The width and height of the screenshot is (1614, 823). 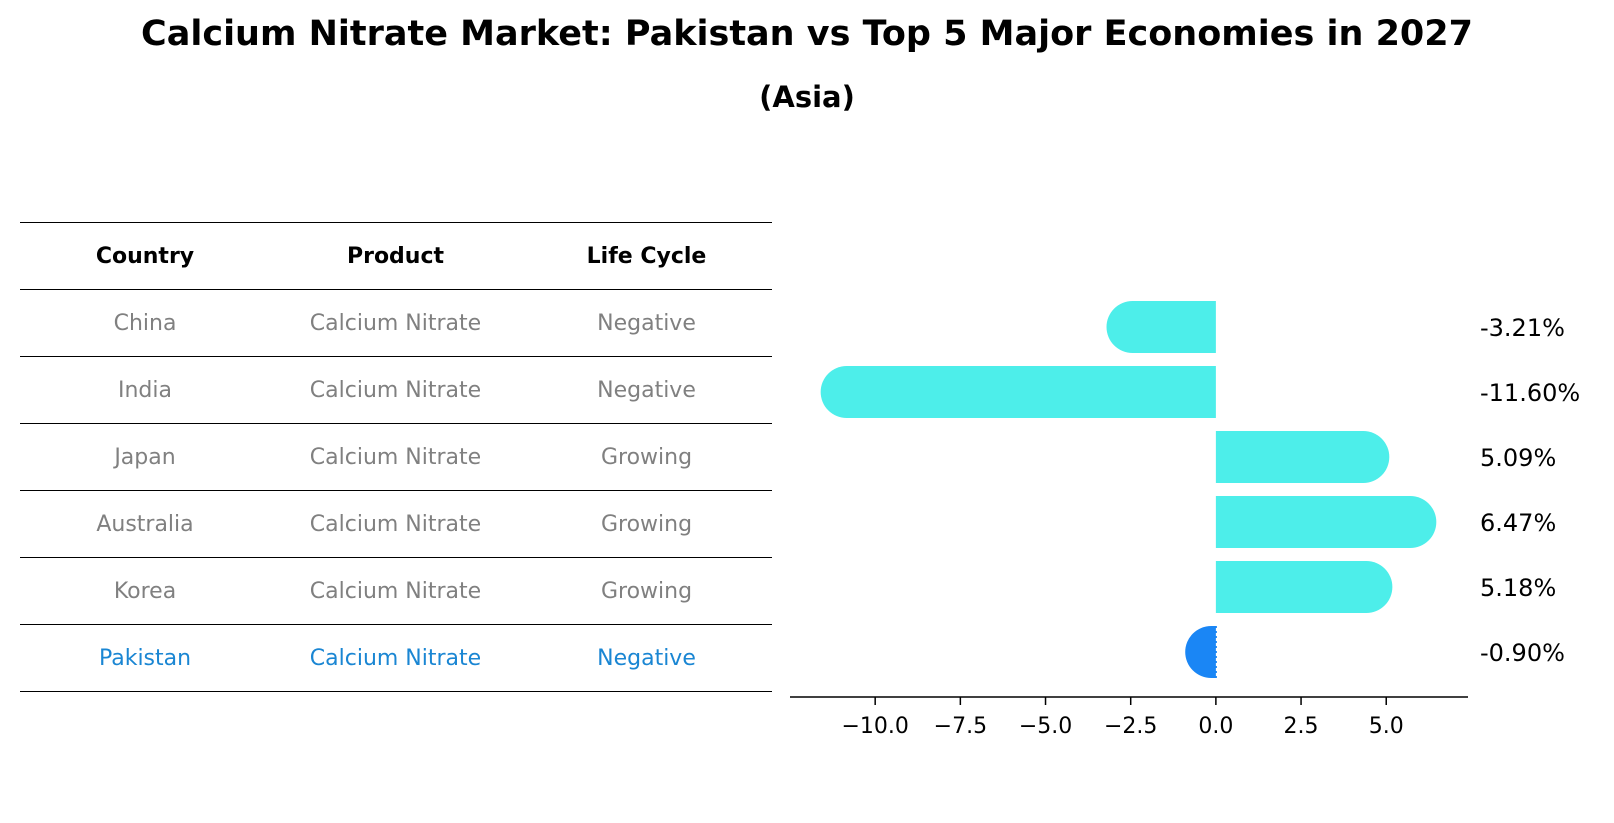 I want to click on cell-country: Australia, so click(x=145, y=524).